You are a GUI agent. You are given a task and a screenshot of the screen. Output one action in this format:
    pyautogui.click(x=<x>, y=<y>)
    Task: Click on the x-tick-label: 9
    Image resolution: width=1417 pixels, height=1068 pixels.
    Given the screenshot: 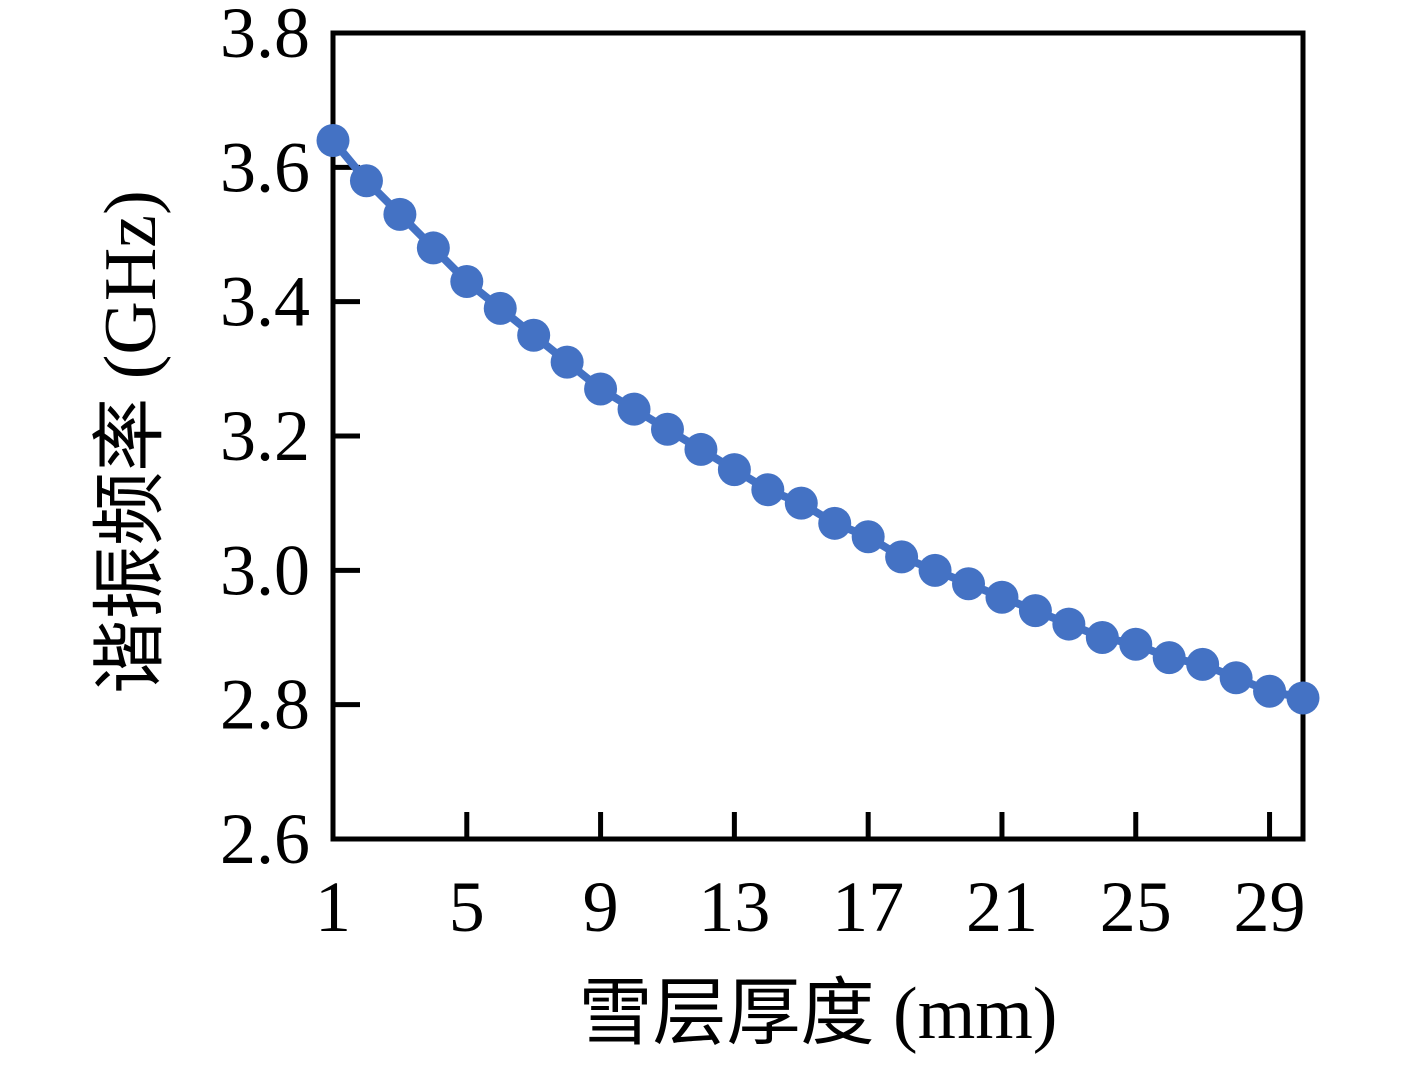 What is the action you would take?
    pyautogui.click(x=601, y=907)
    